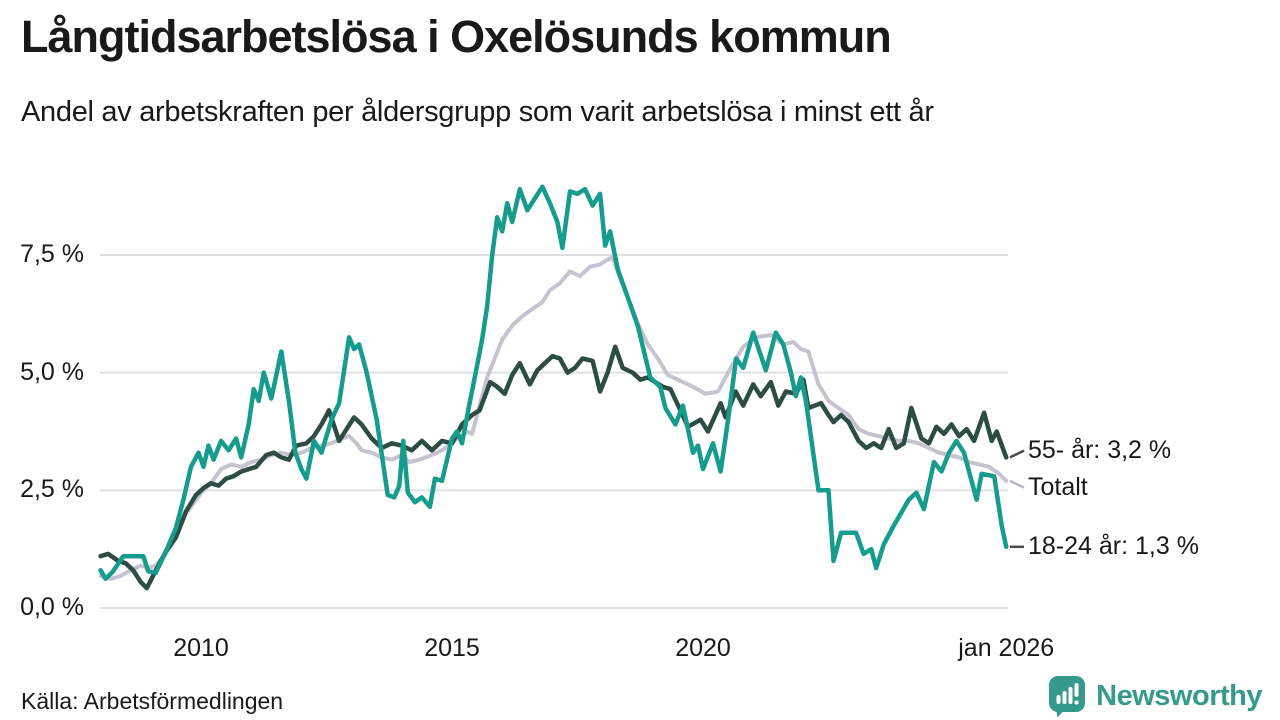 This screenshot has width=1280, height=720. What do you see at coordinates (201, 648) in the screenshot?
I see `x-axis-tick-label: 2010` at bounding box center [201, 648].